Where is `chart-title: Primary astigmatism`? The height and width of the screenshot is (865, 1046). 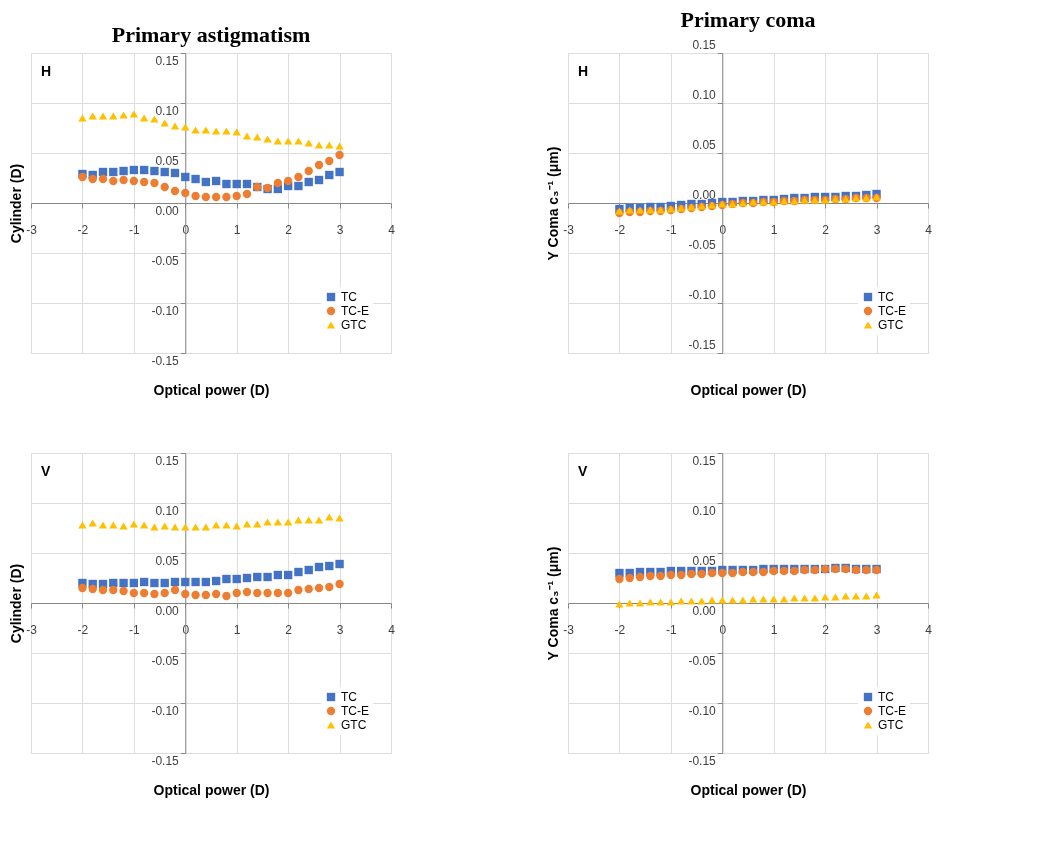 chart-title: Primary astigmatism is located at coordinates (211, 34).